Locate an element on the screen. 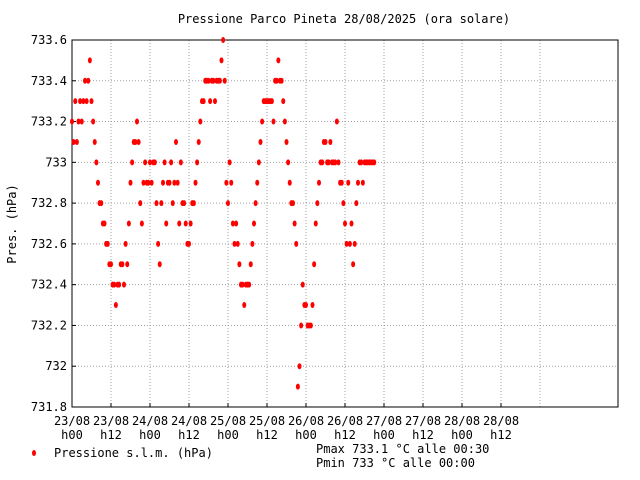 The height and width of the screenshot is (480, 640). legend: Pressione s.l.m. (hPa) is located at coordinates (122, 453).